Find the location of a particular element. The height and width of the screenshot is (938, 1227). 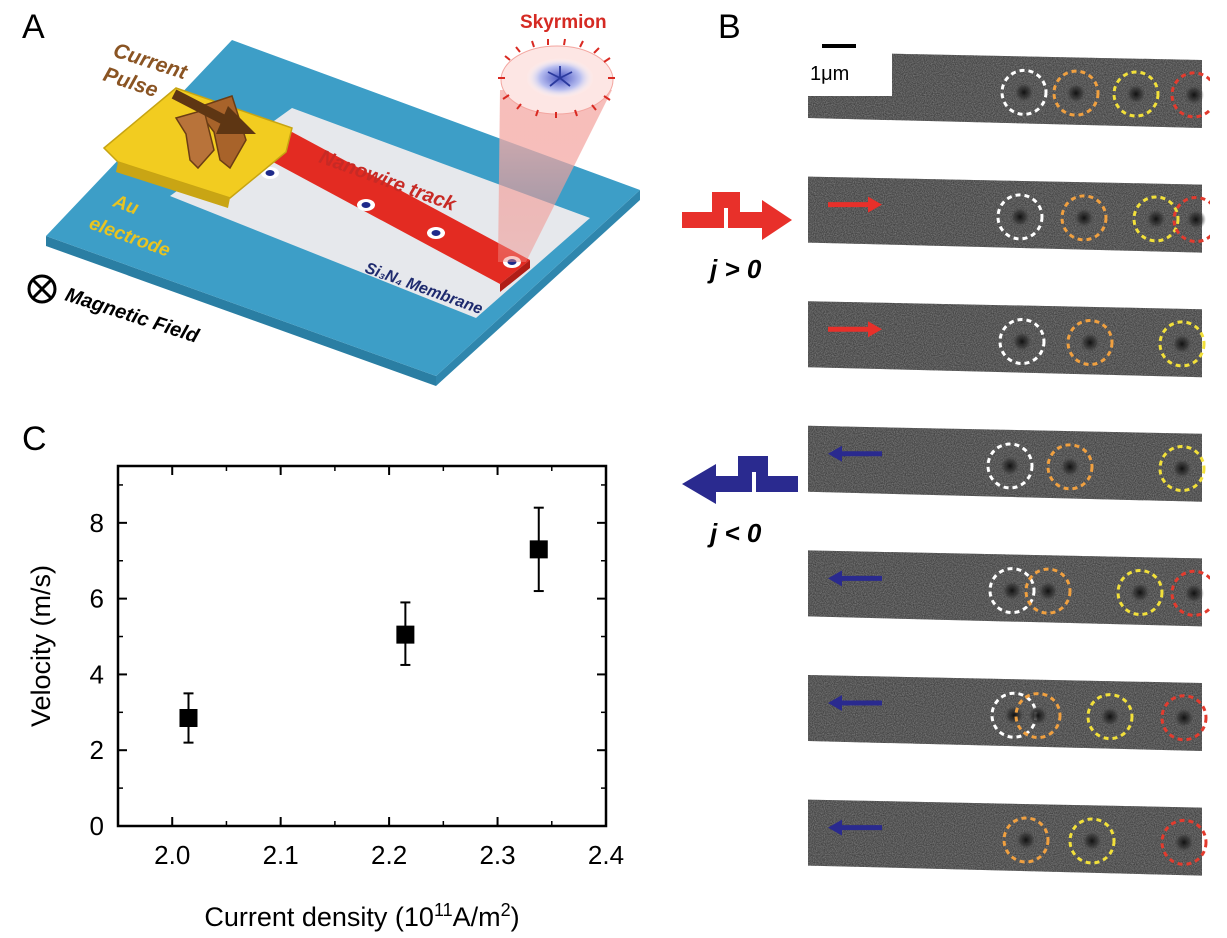

negative-pulse-arrow is located at coordinates (740, 480).